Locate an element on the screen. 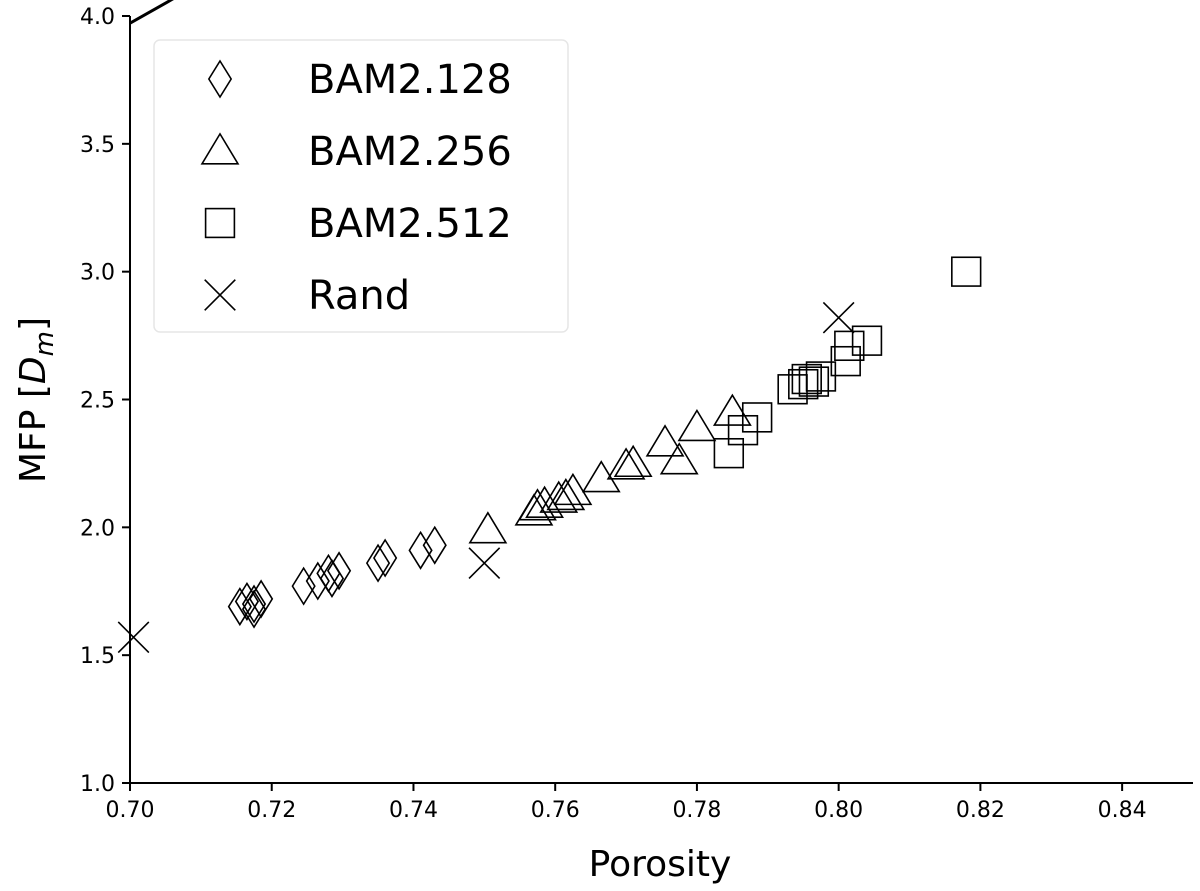 The width and height of the screenshot is (1200, 891). series-square is located at coordinates (847, 362).